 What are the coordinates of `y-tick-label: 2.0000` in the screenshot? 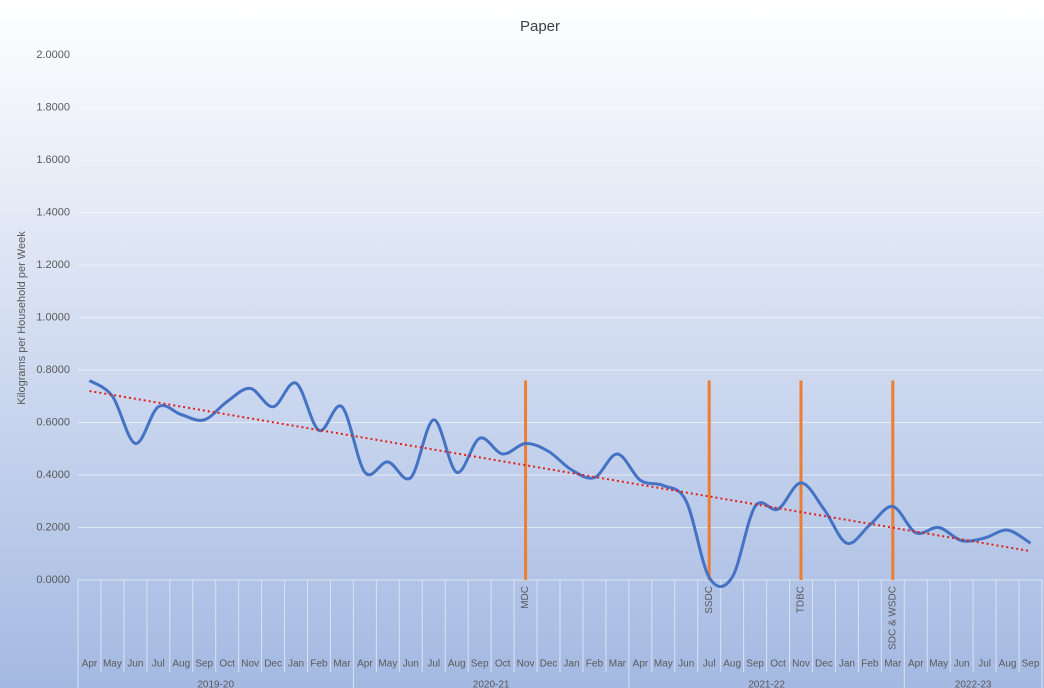 It's located at (53, 55).